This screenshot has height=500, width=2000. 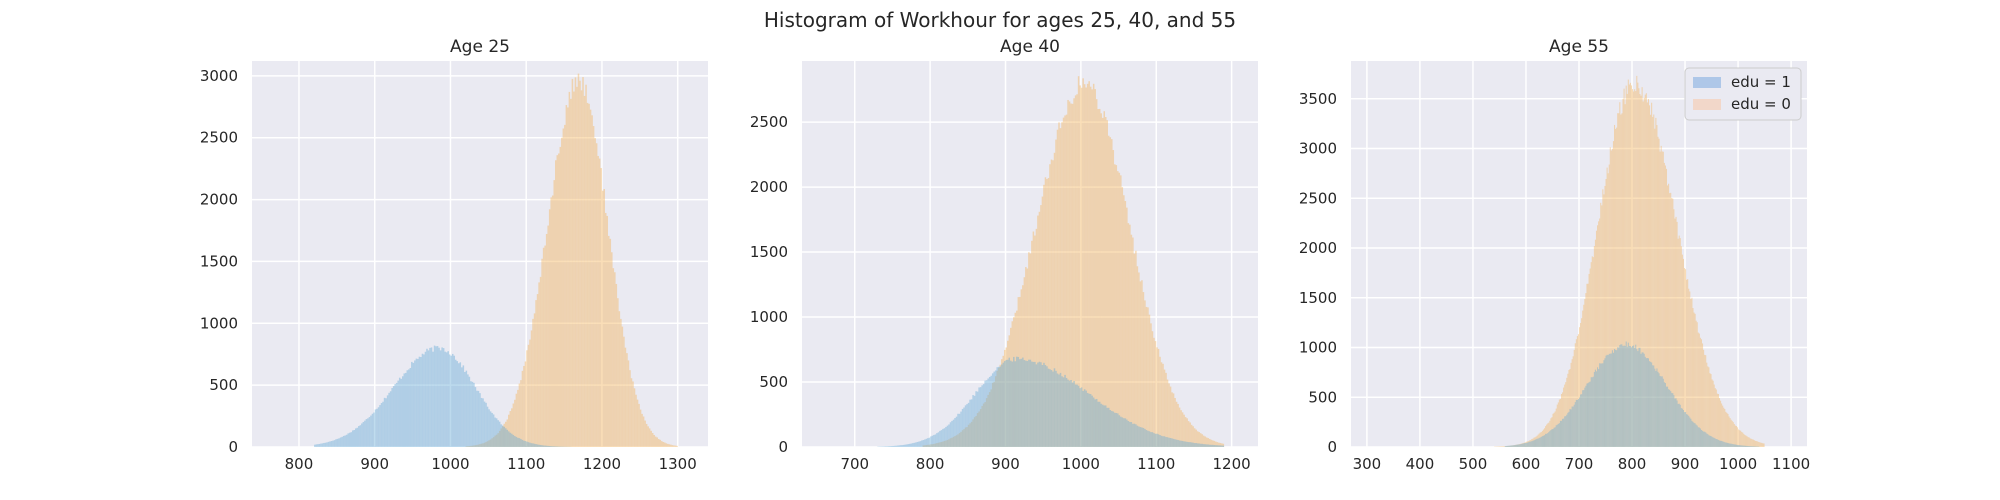 What do you see at coordinates (219, 261) in the screenshot?
I see `y-tick-label: 1500` at bounding box center [219, 261].